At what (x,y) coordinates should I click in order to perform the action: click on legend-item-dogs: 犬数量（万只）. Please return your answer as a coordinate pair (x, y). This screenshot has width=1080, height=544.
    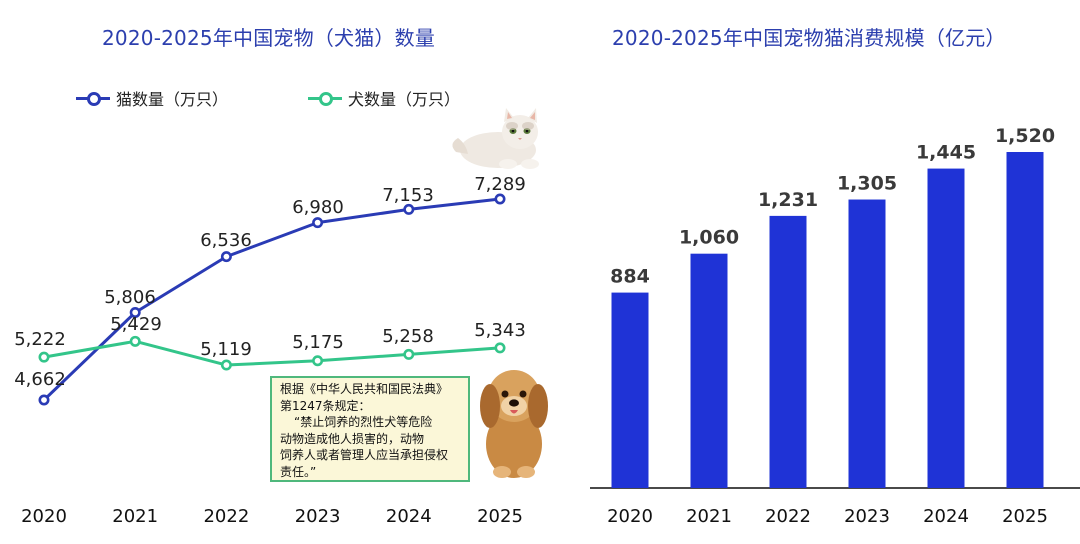
    Looking at the image, I should click on (384, 98).